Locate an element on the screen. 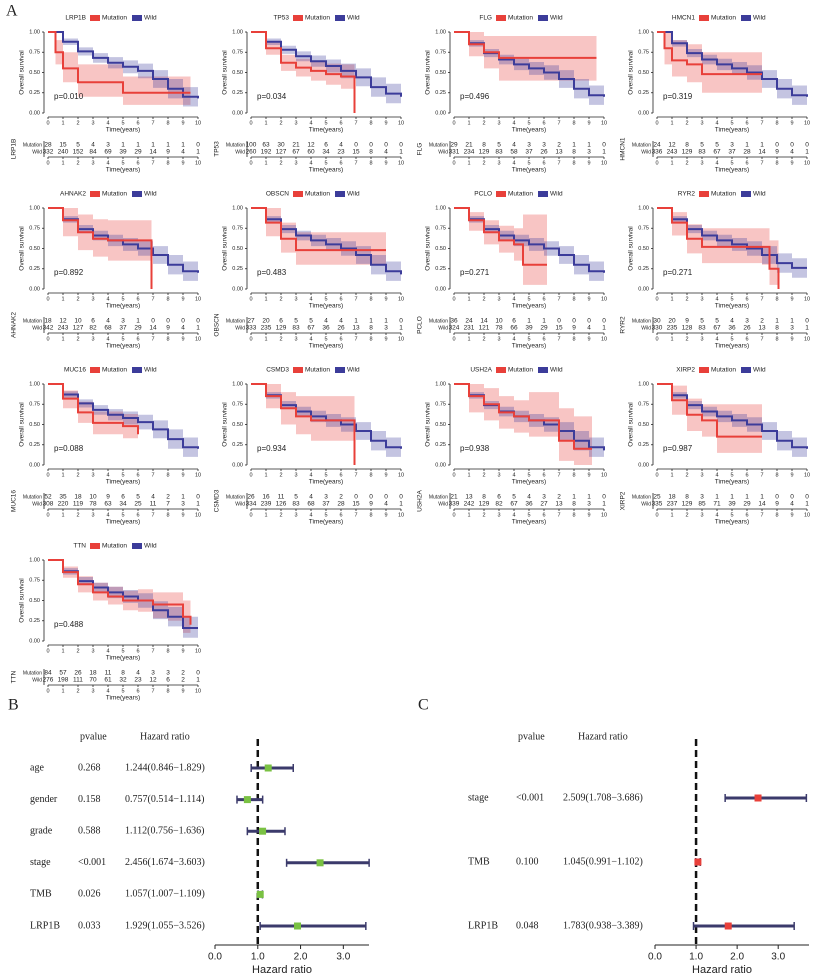  panel-label: C is located at coordinates (423, 705).